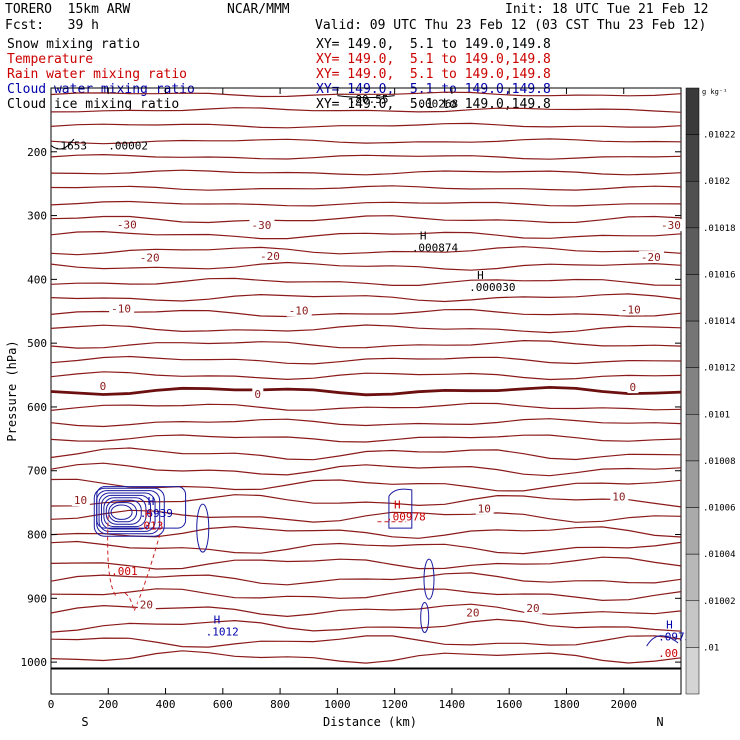  I want to click on x-tick-label: 200, so click(108, 704).